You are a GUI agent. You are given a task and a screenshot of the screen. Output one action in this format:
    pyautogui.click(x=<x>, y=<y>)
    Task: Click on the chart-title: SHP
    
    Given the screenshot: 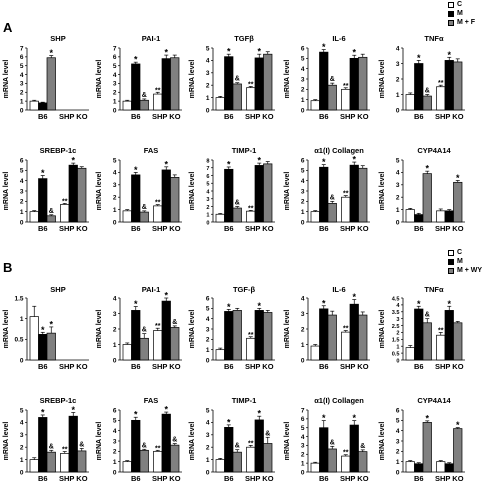 What is the action you would take?
    pyautogui.click(x=57, y=289)
    